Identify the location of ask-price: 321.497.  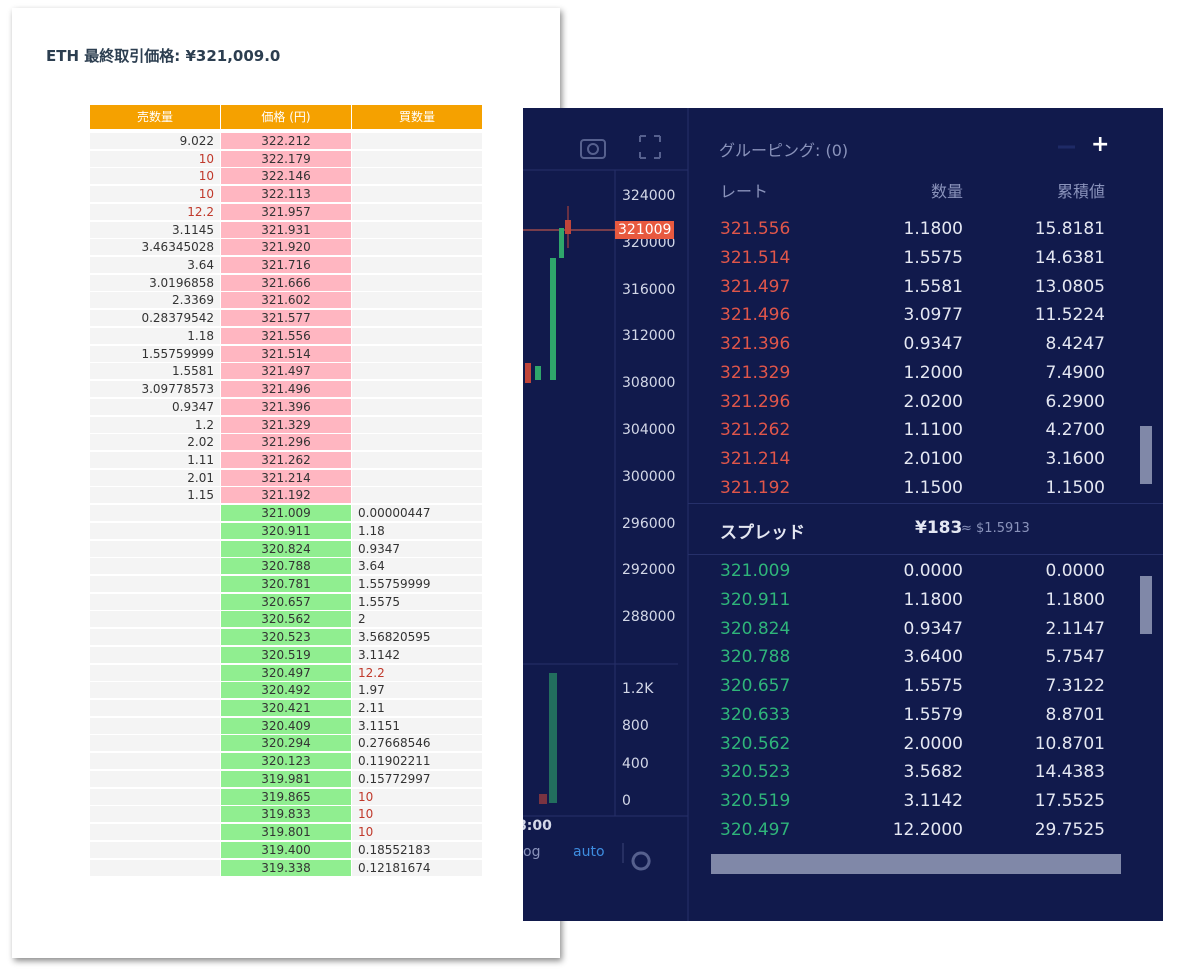
(286, 372).